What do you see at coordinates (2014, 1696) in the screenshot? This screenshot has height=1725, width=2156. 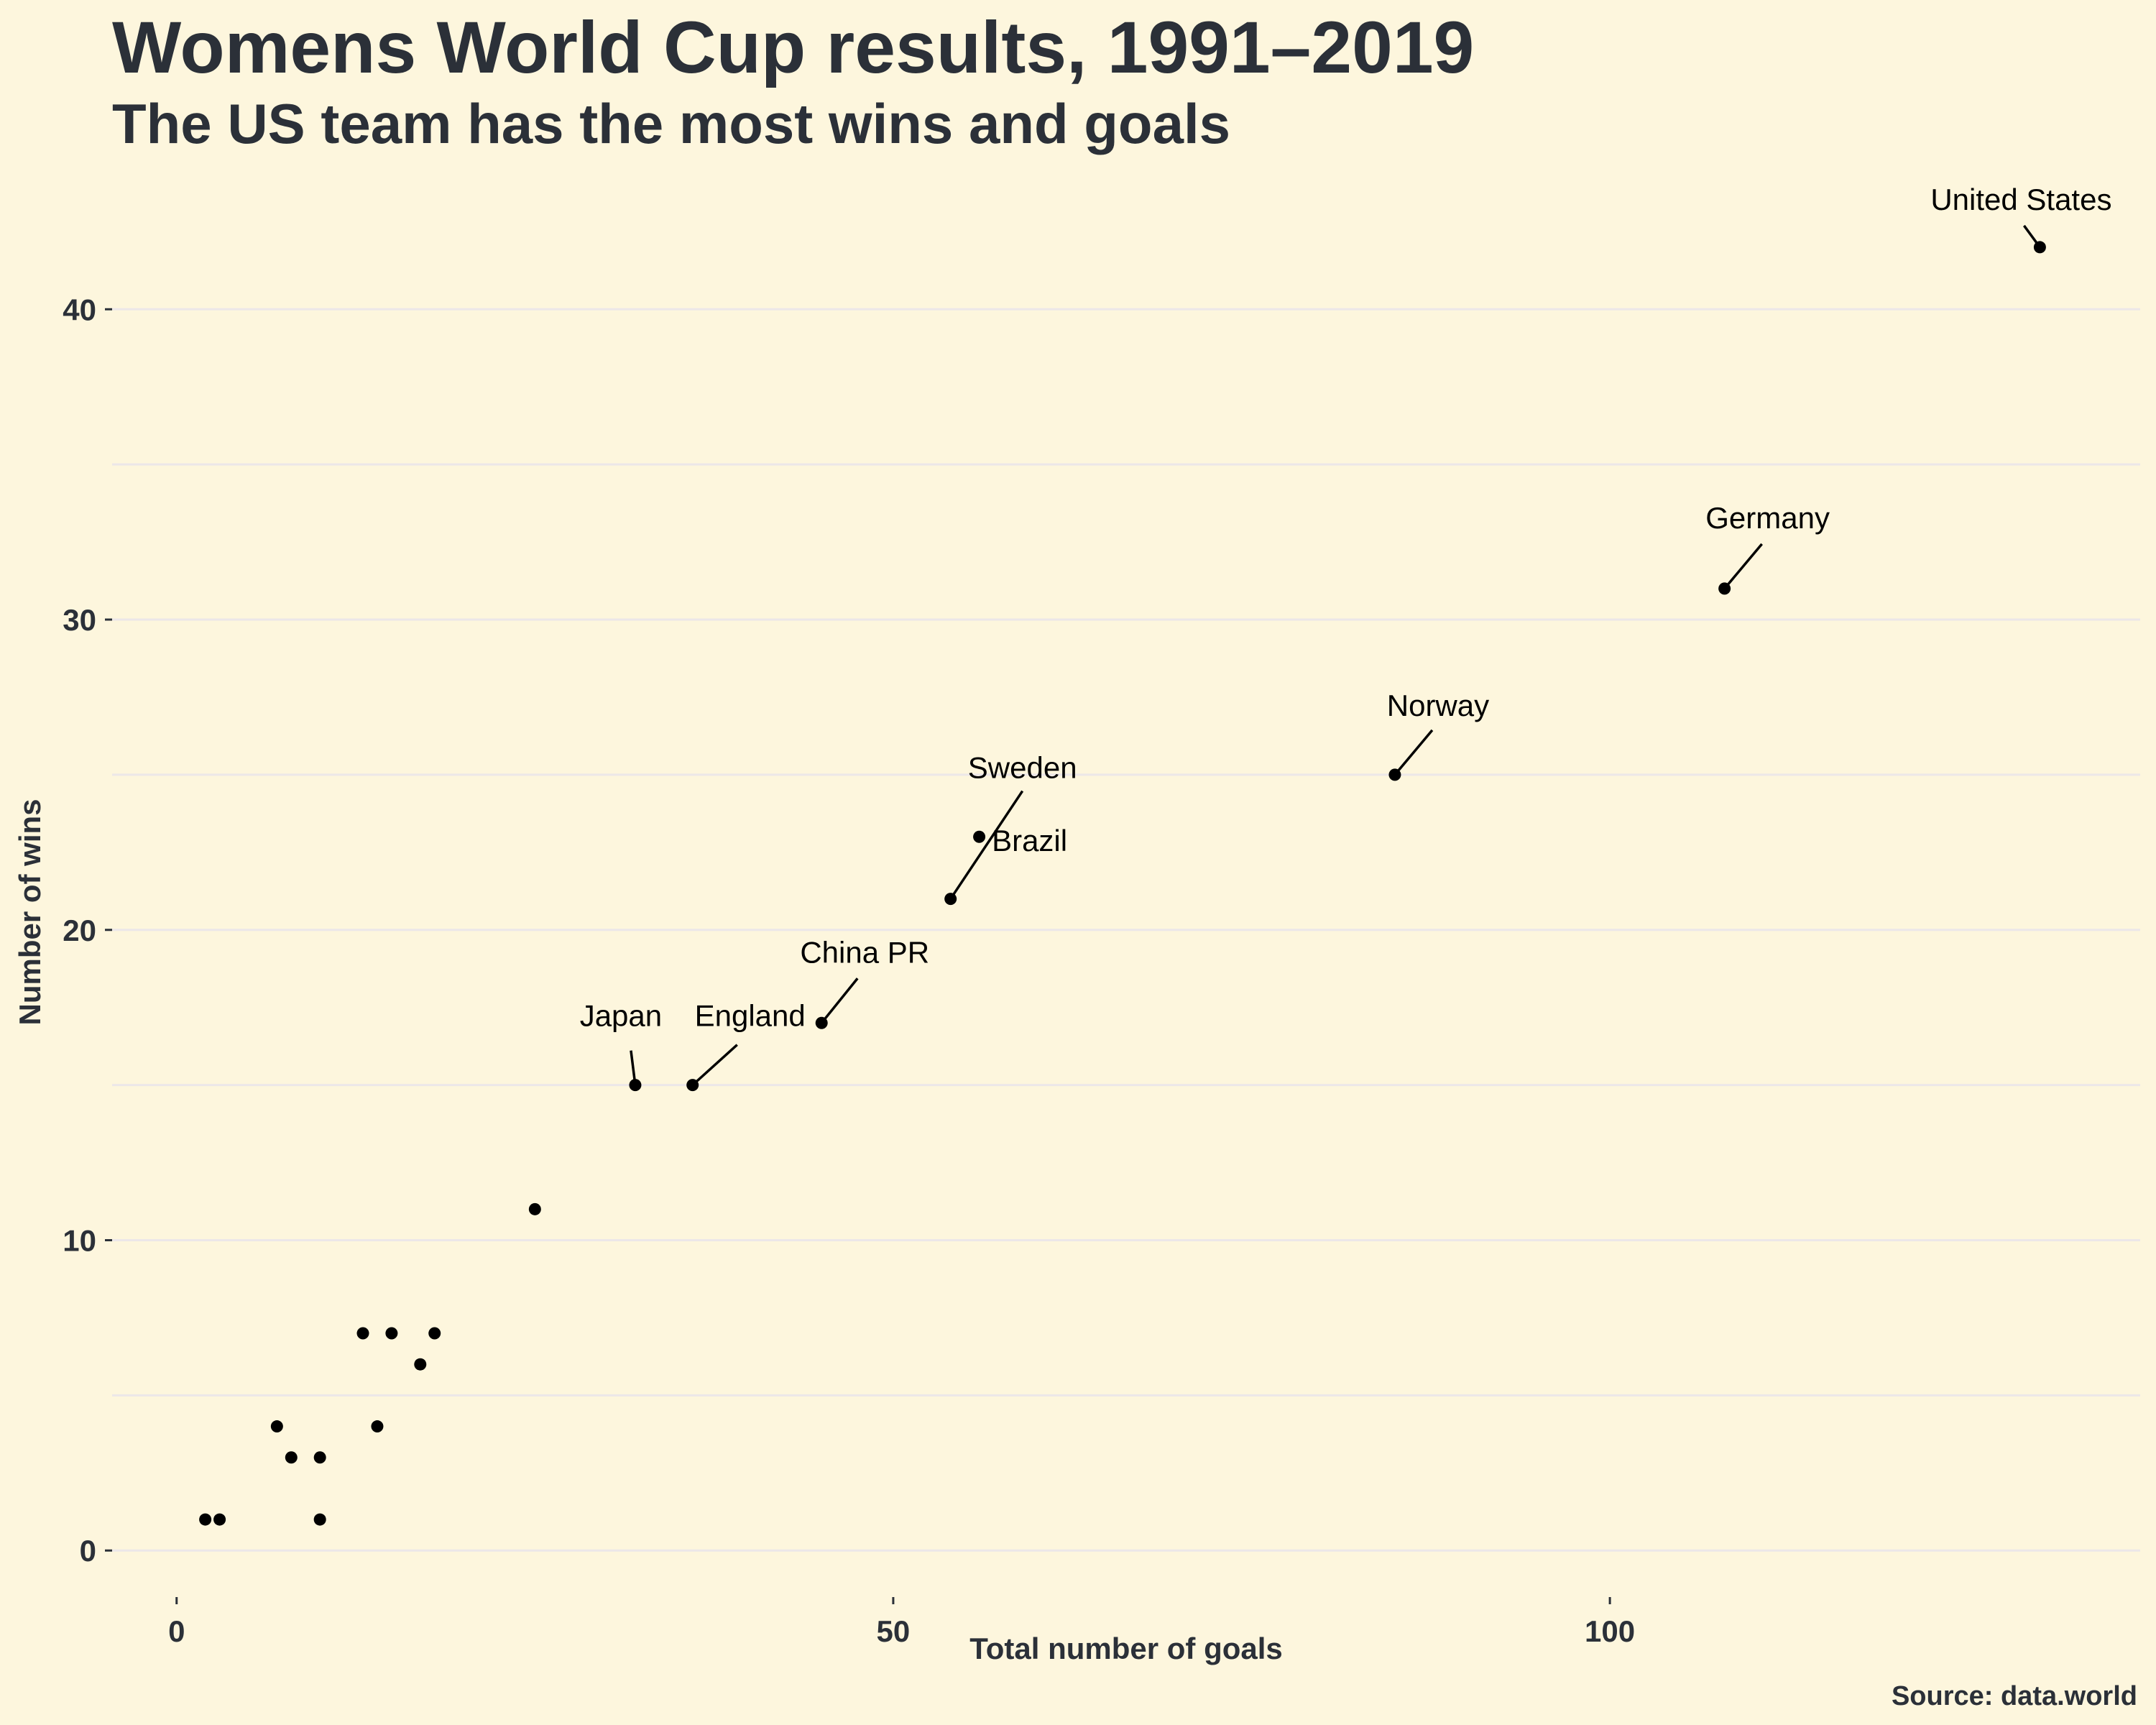 I see `source-caption: Source: data.world` at bounding box center [2014, 1696].